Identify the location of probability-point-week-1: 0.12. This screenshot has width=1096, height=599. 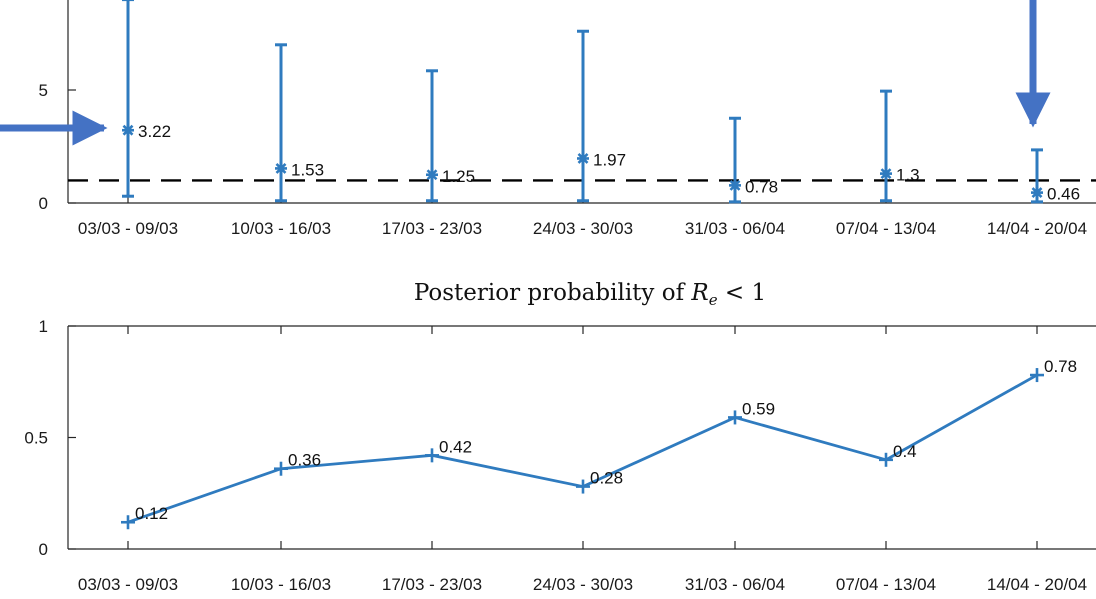
(144, 517).